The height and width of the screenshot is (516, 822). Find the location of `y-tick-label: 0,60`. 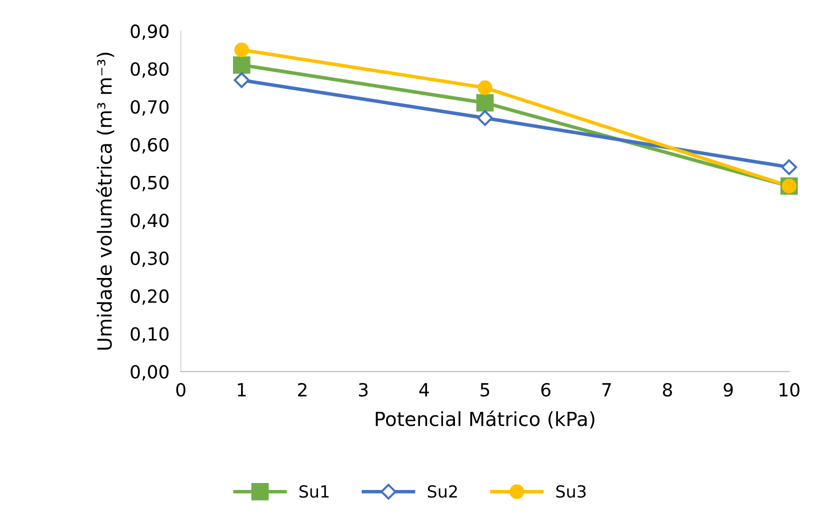

y-tick-label: 0,60 is located at coordinates (149, 146).